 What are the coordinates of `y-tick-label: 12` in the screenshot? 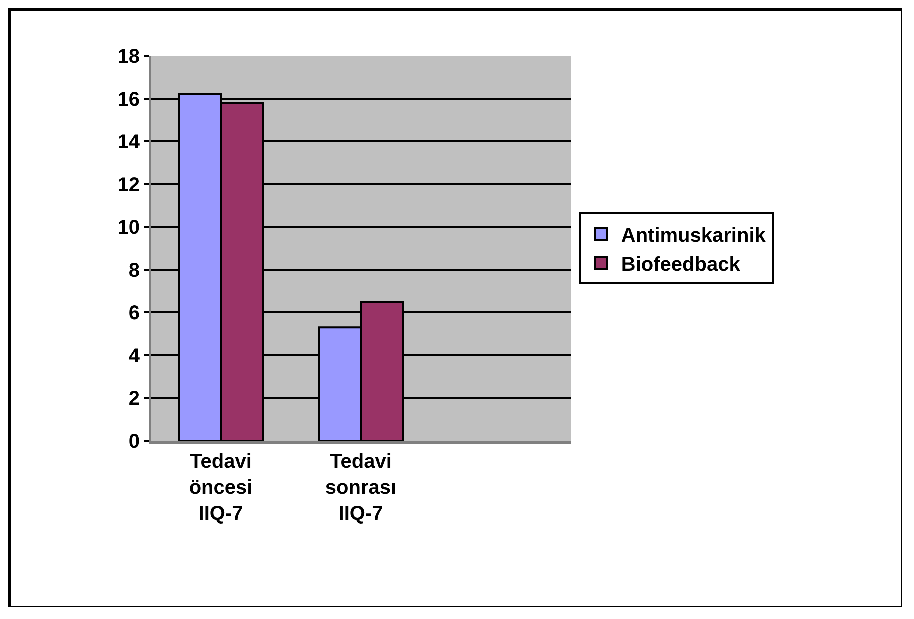 It's located at (129, 185).